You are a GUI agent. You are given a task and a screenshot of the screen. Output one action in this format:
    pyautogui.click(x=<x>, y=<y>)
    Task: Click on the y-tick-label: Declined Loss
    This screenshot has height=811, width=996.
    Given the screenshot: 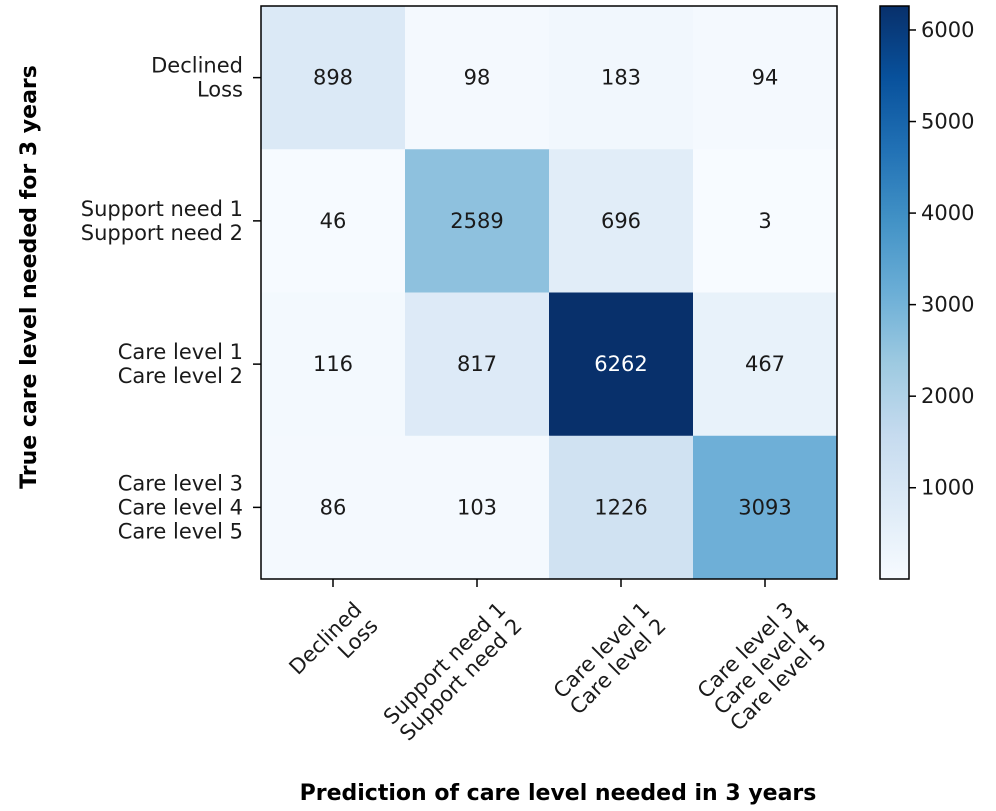 What is the action you would take?
    pyautogui.click(x=197, y=78)
    